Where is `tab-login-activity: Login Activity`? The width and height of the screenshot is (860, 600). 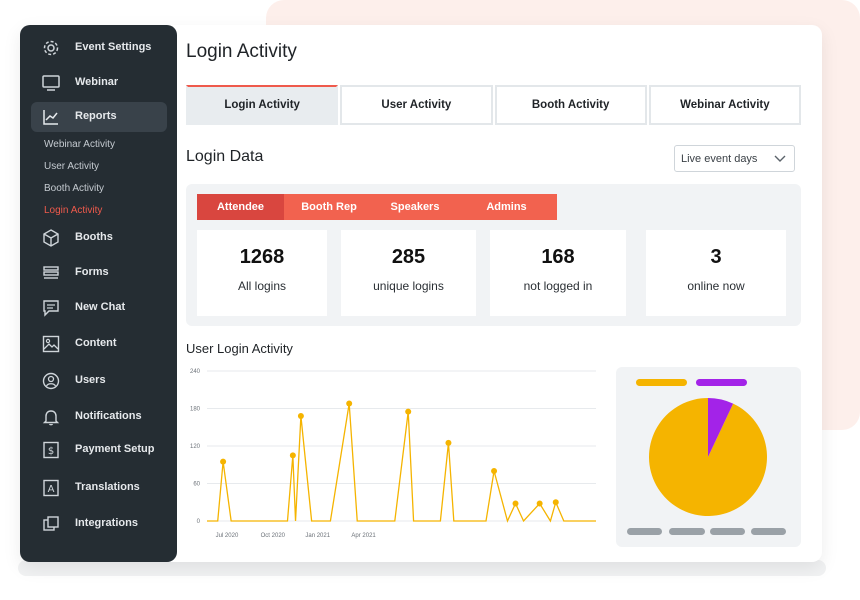
tab-login-activity: Login Activity is located at coordinates (262, 105).